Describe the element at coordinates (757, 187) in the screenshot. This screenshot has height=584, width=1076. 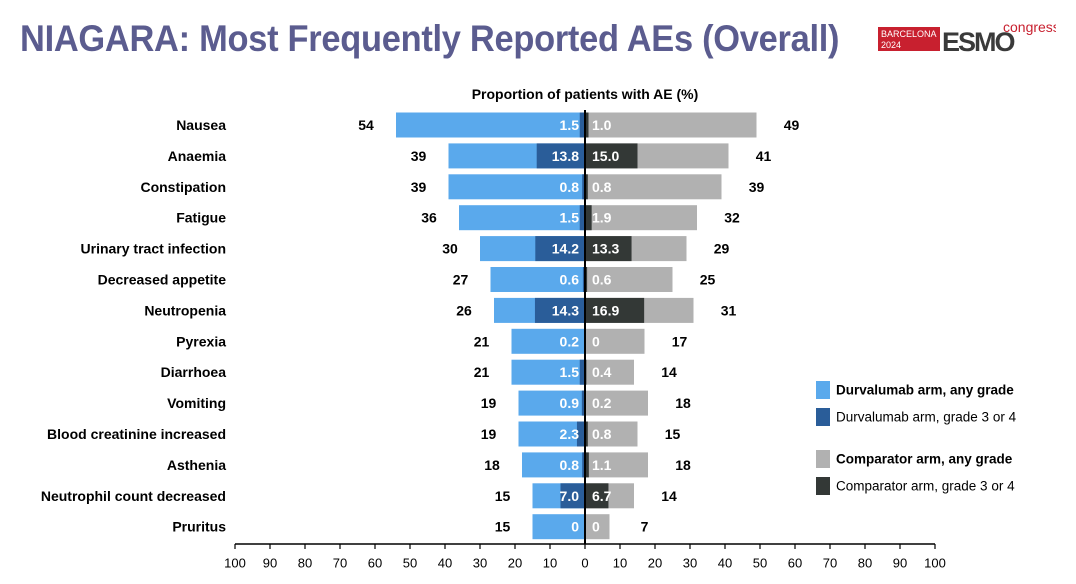
I see `data-label-comparator-any-grade: 39` at that location.